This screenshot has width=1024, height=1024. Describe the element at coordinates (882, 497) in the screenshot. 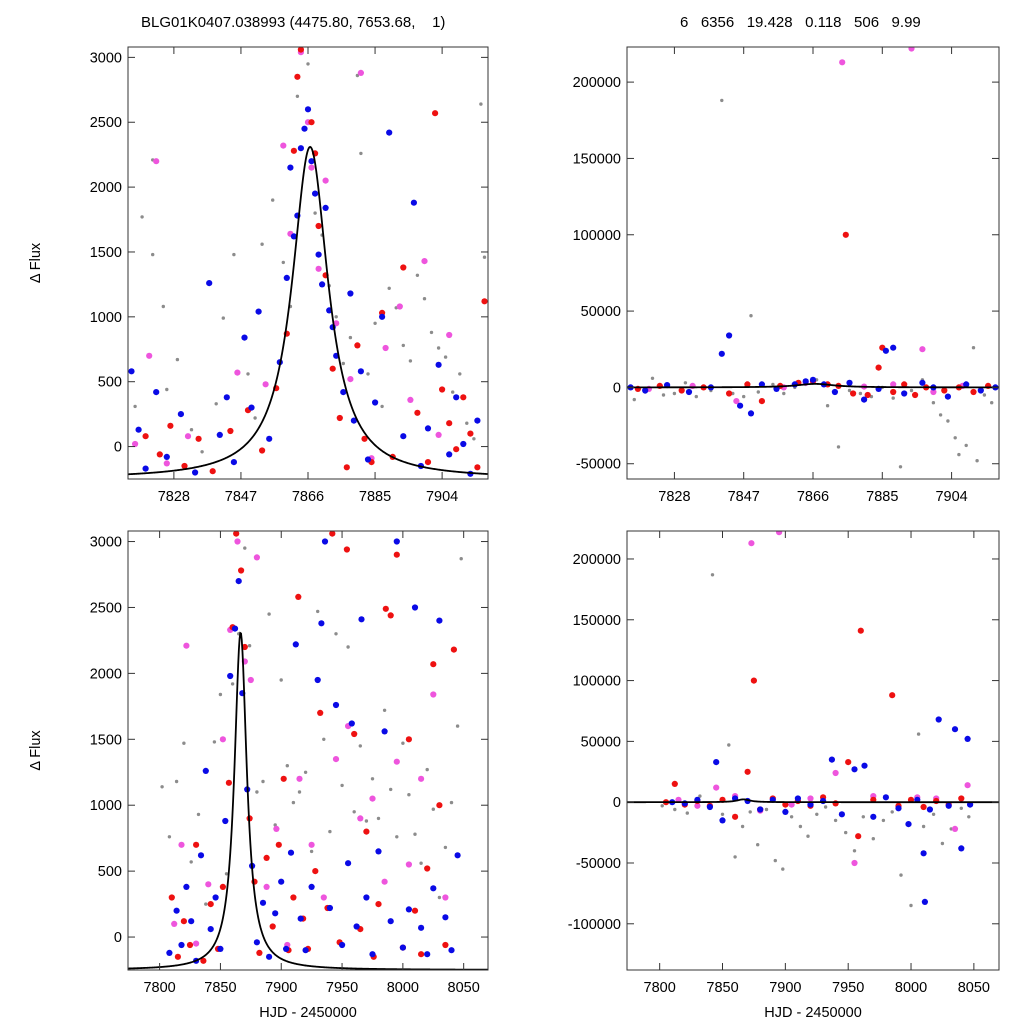

I see `x-tick-label: 7885` at that location.